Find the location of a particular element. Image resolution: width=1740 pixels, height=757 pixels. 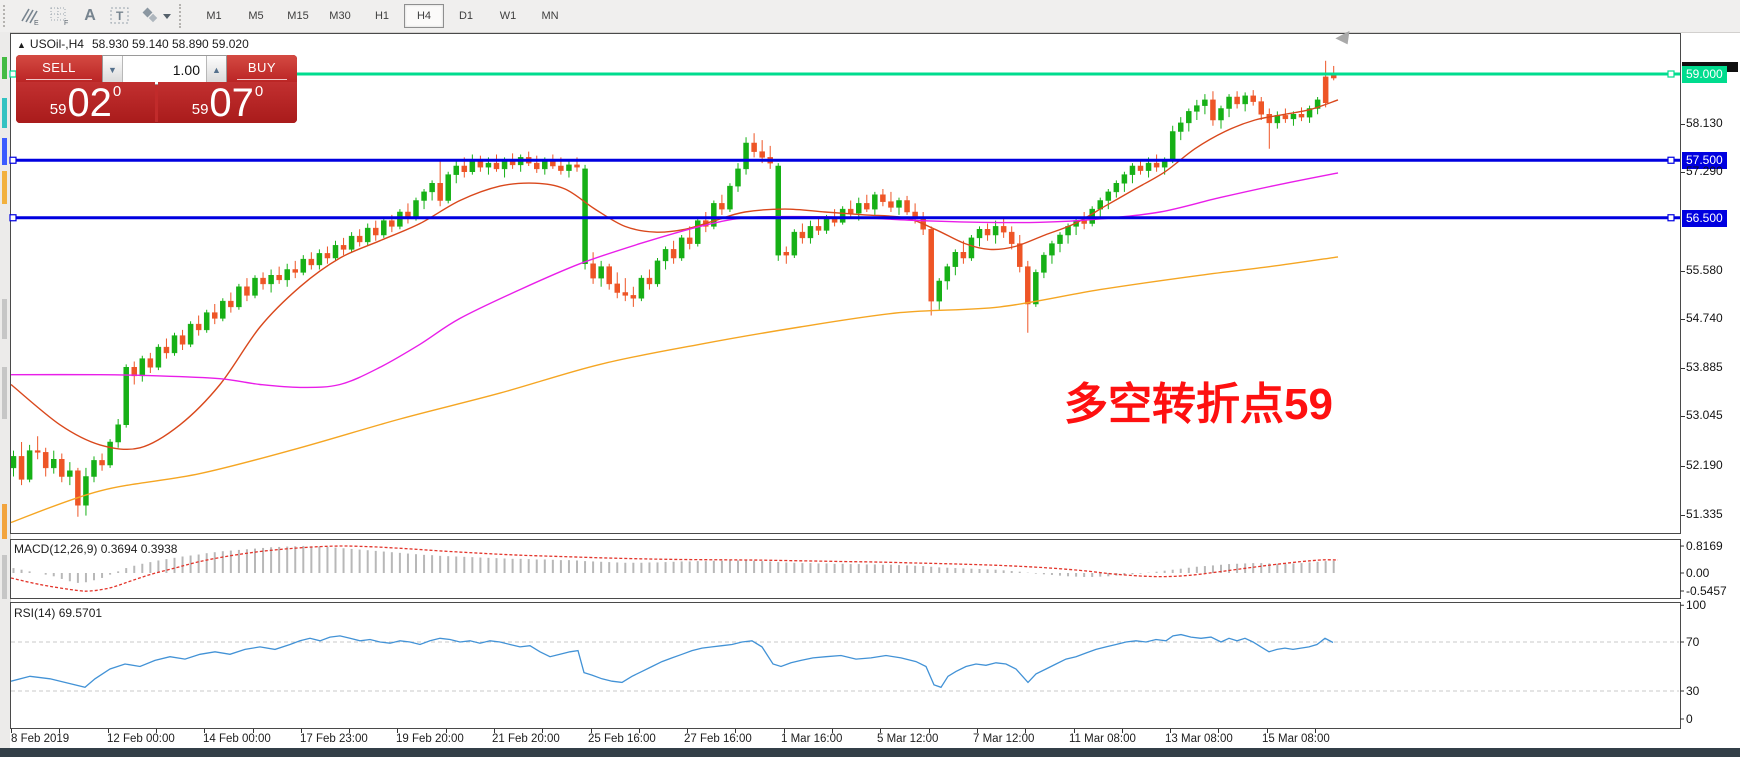

toolbar: E F A T M1 M5 M15 M30 H1 H4 D1 W1 MN is located at coordinates (870, 16).